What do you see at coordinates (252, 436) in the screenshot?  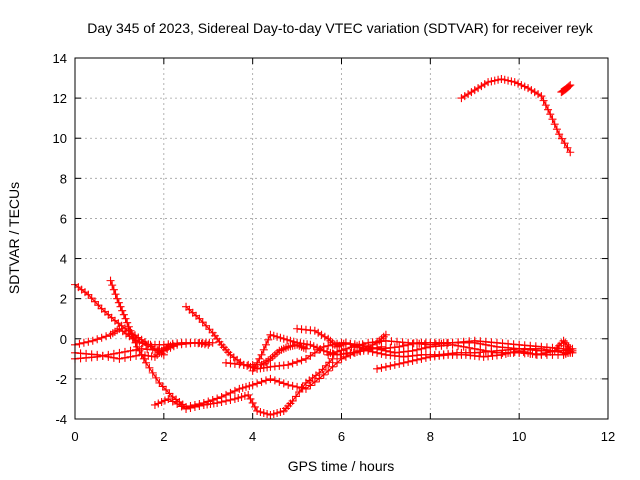 I see `x-tick-label: 4` at bounding box center [252, 436].